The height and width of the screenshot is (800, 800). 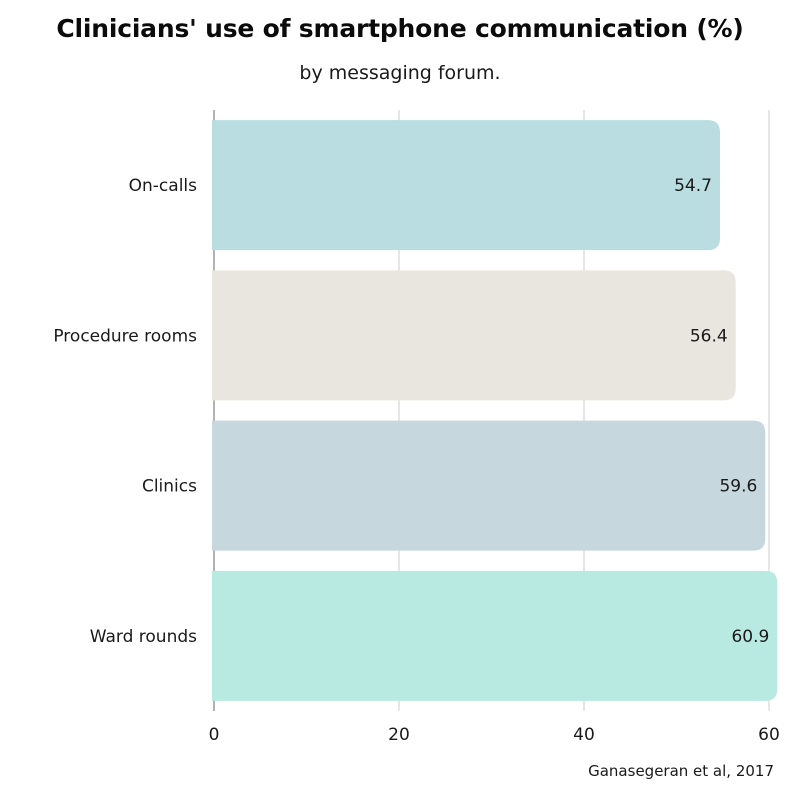 I want to click on value-label: 59.6, so click(x=738, y=487).